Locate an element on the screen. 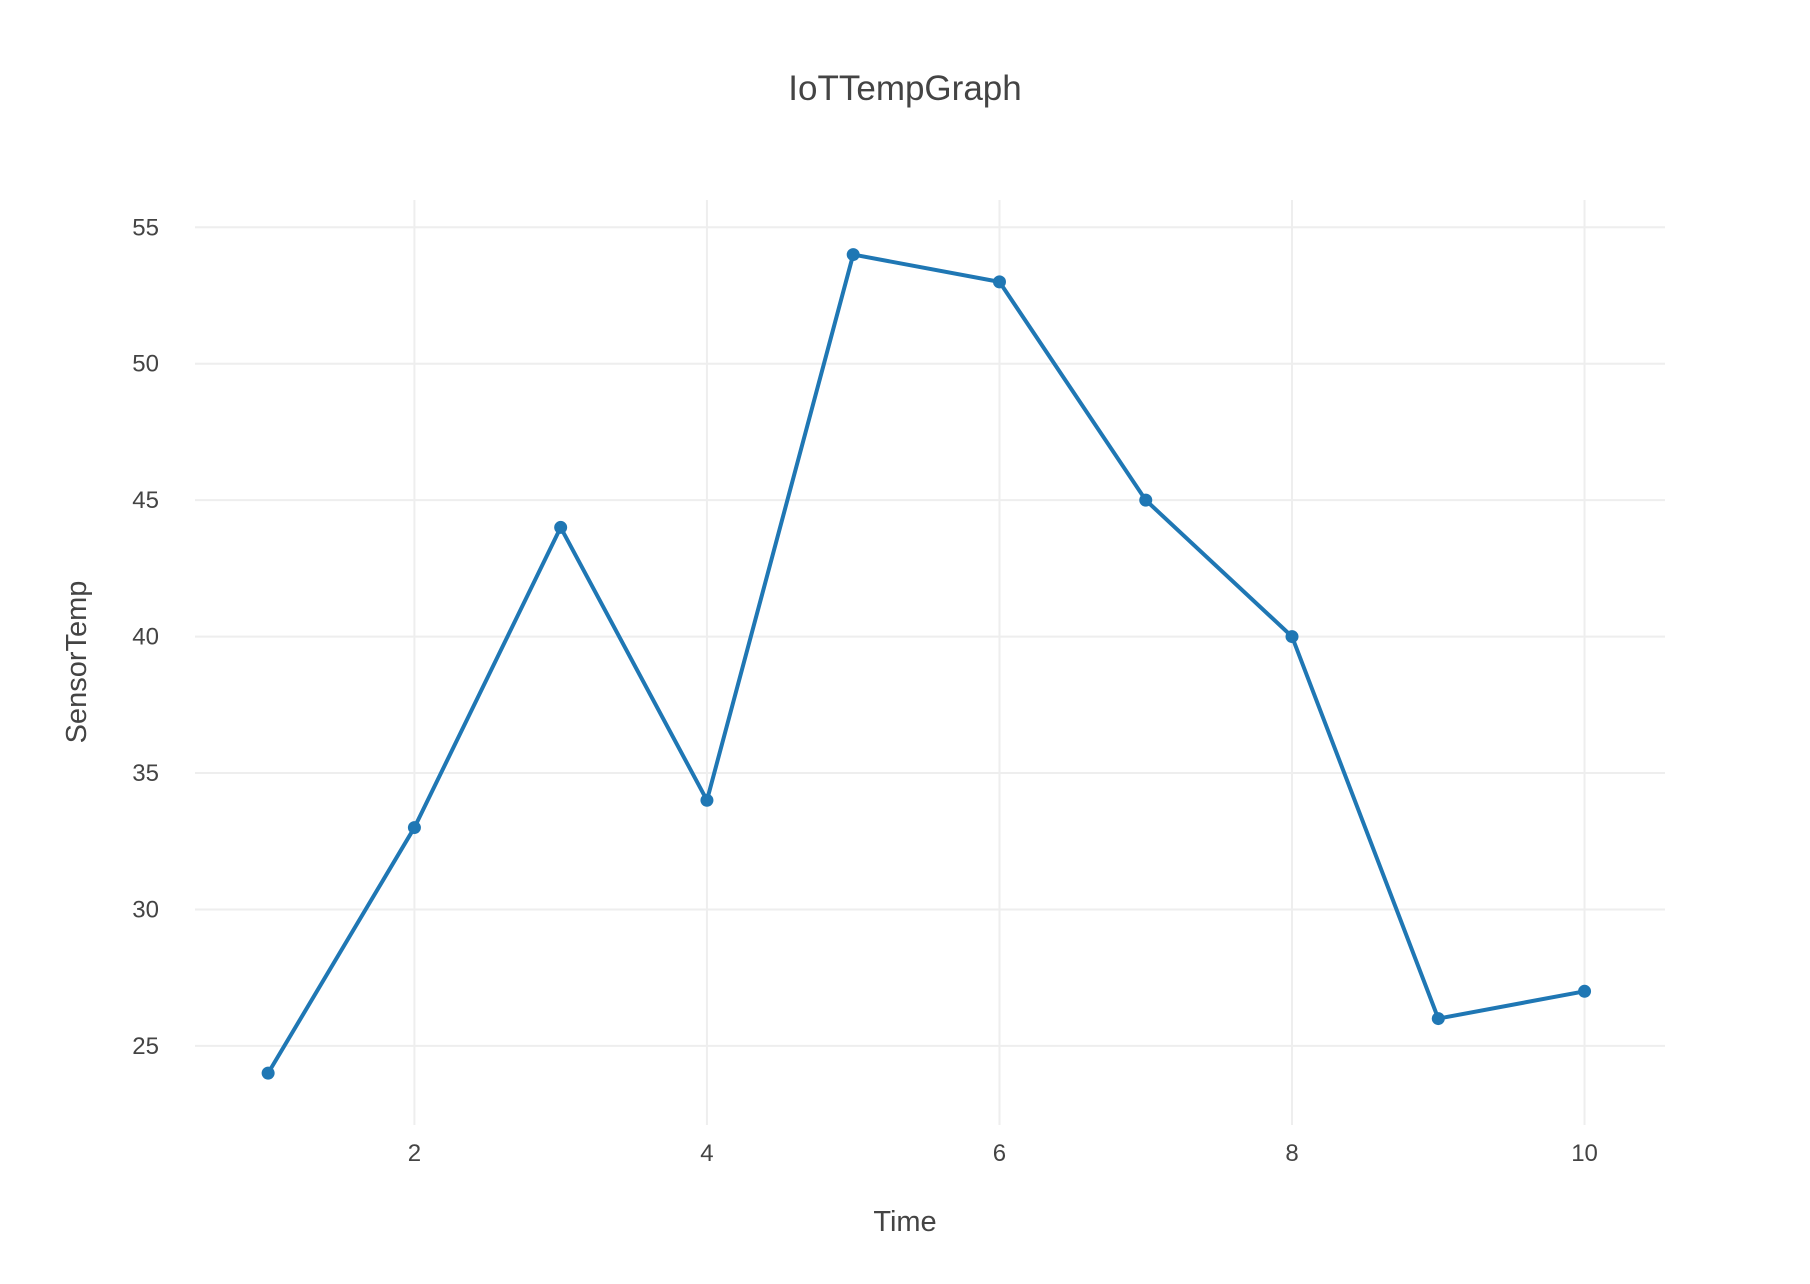 Image resolution: width=1810 pixels, height=1284 pixels. x-tick-label-6: 6 is located at coordinates (999, 1153).